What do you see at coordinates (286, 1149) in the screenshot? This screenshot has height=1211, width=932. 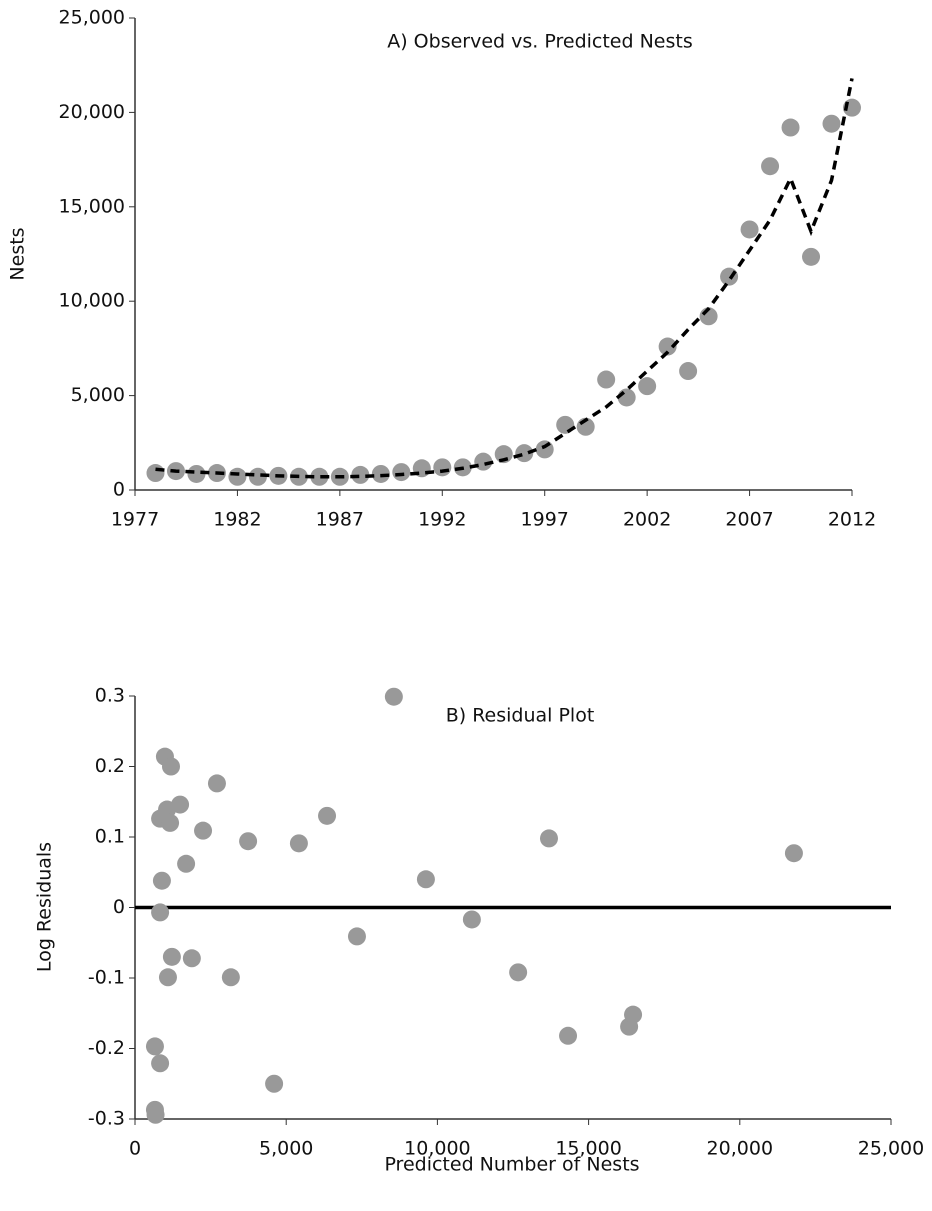 I see `x-tick-label: 5,000` at bounding box center [286, 1149].